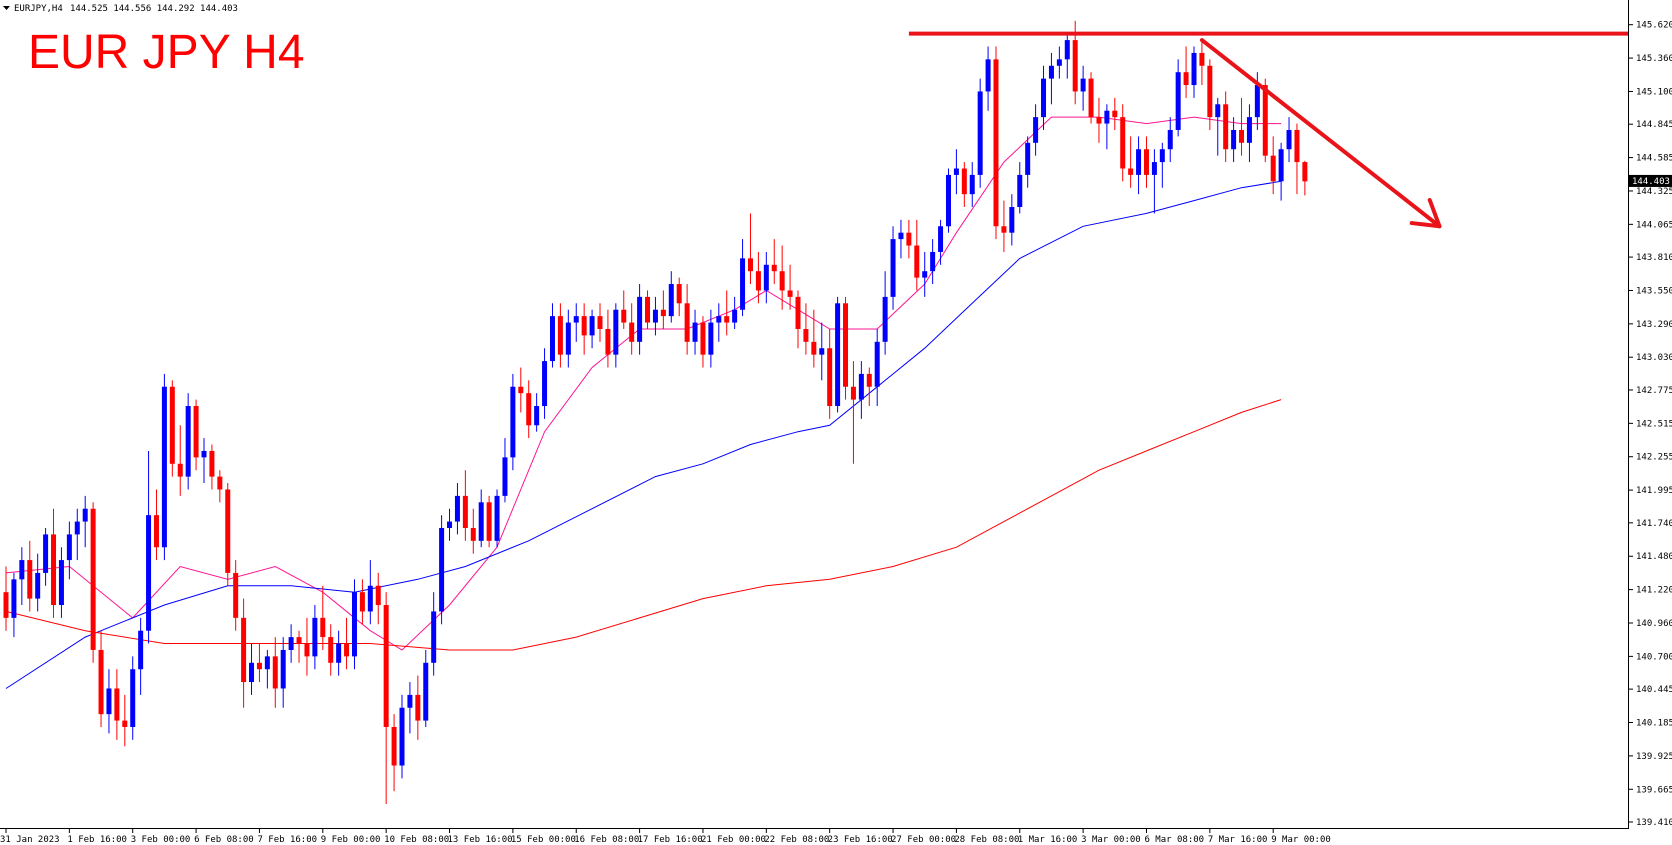 The image size is (1672, 845). I want to click on dropdown-triangle-icon, so click(6, 8).